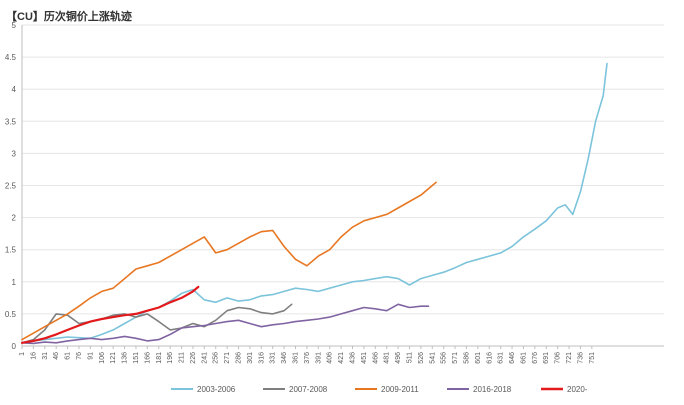 The height and width of the screenshot is (405, 684). What do you see at coordinates (11, 57) in the screenshot?
I see `y-tick-label: 4.5` at bounding box center [11, 57].